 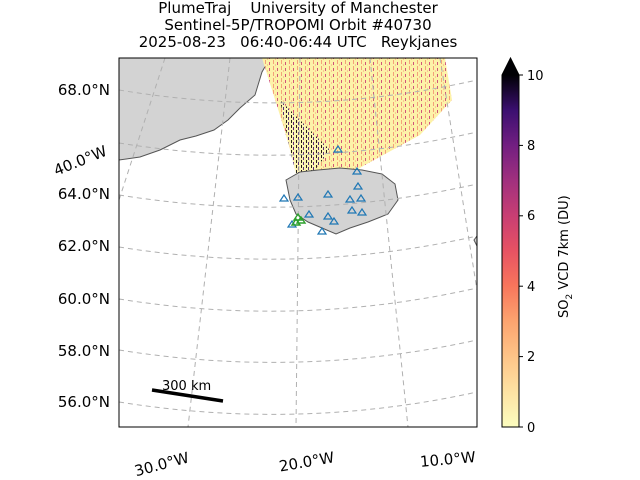 I want to click on volcano-markers, so click(x=298, y=219).